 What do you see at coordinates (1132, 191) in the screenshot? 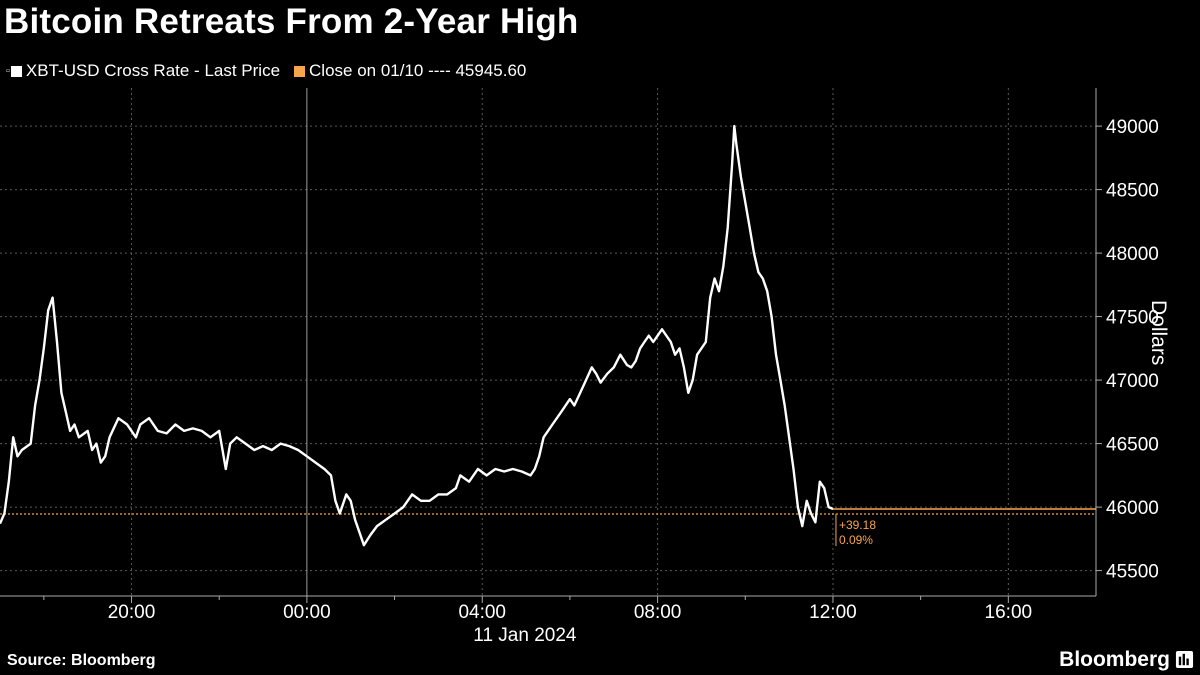
I see `y-tick-label: 48500` at bounding box center [1132, 191].